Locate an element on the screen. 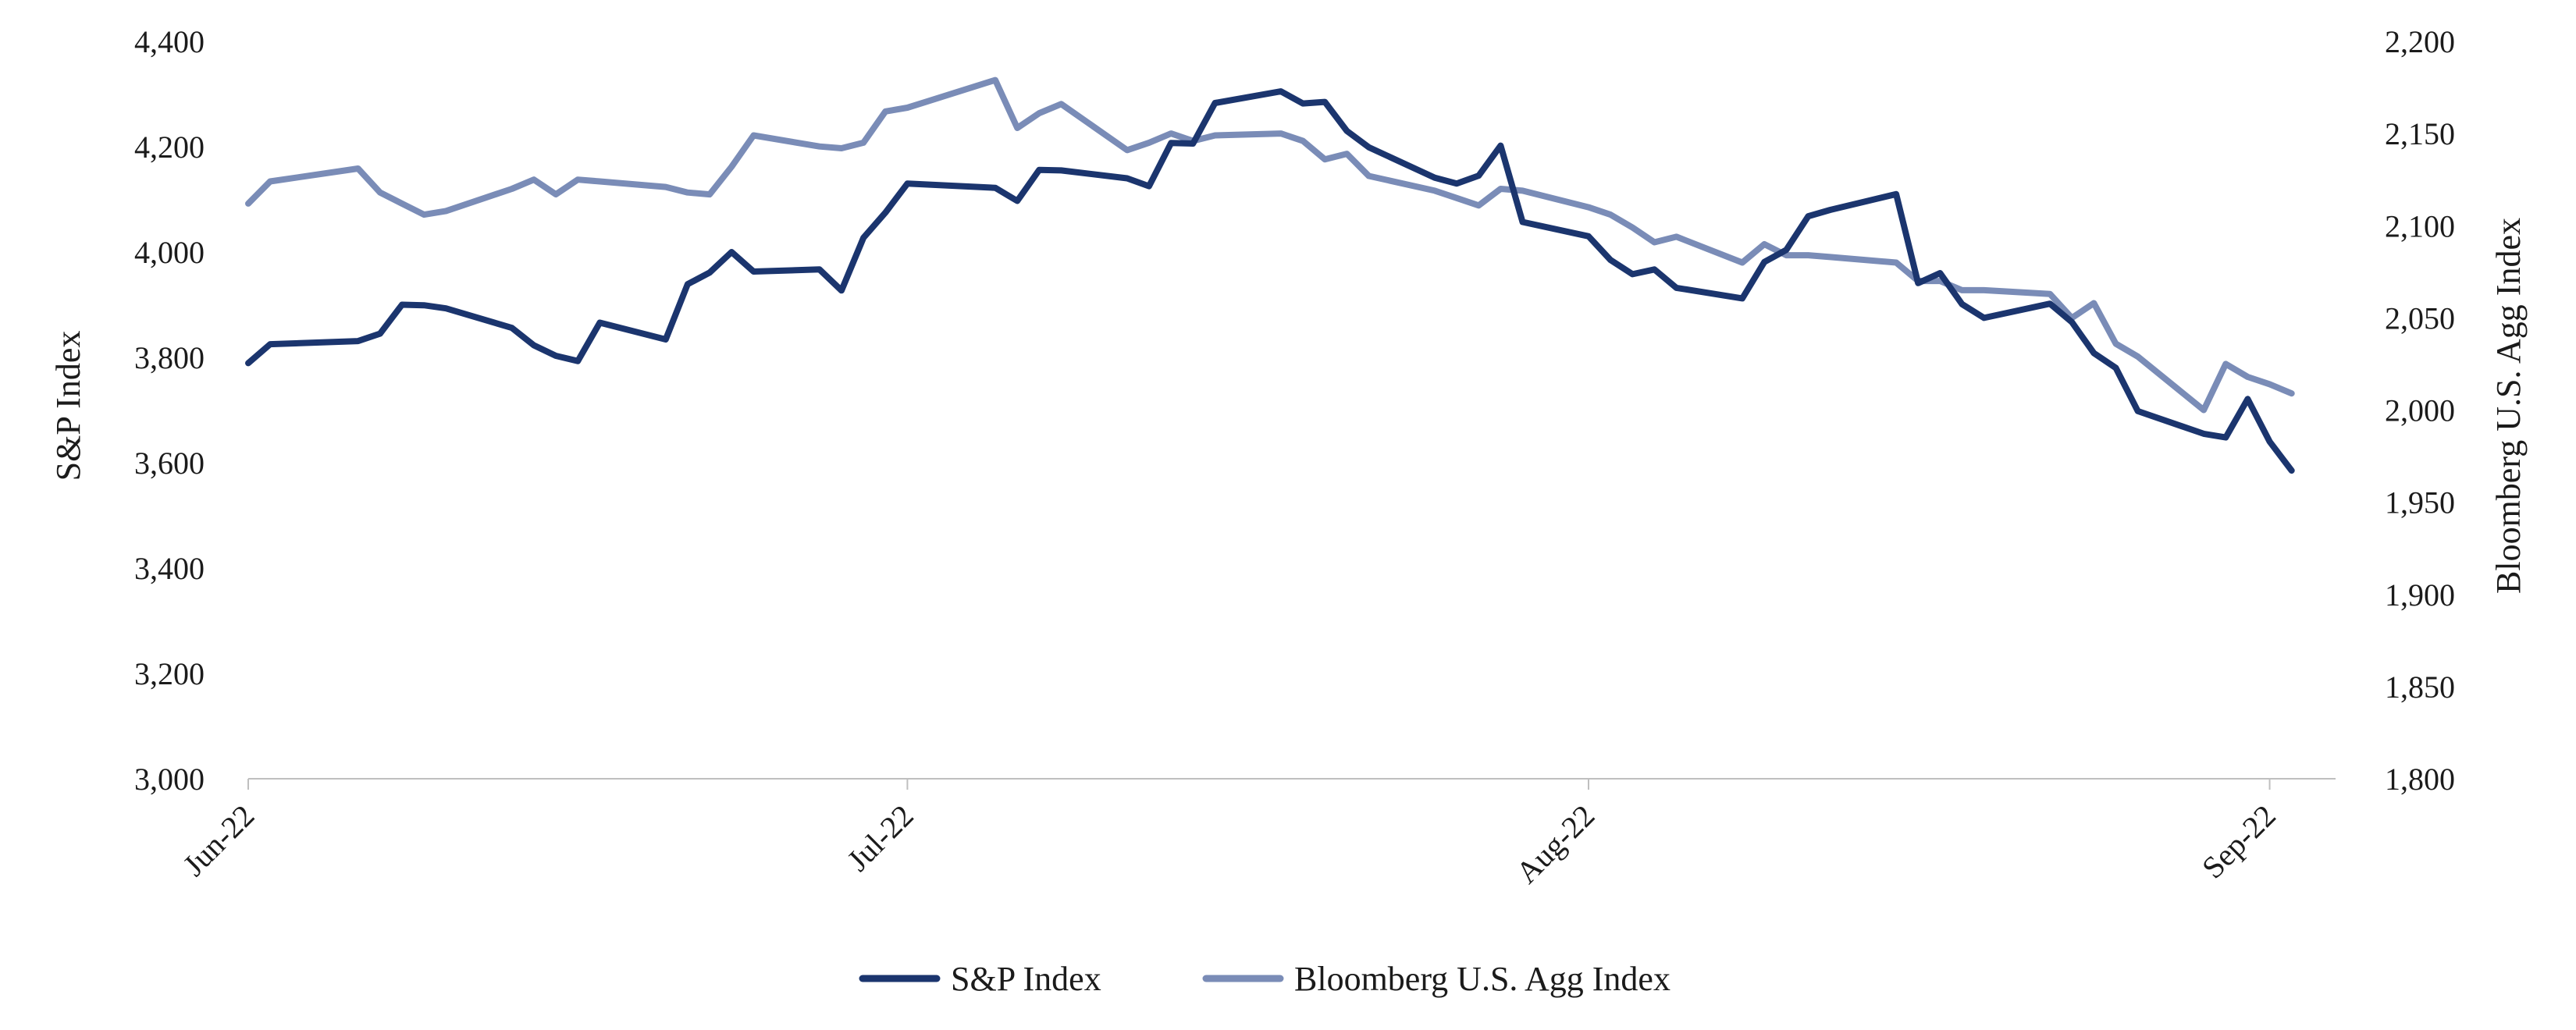 The height and width of the screenshot is (1030, 2576). x-axis: Jun-22 Jul-22 Aug-22 Sep-22 is located at coordinates (1256, 834).